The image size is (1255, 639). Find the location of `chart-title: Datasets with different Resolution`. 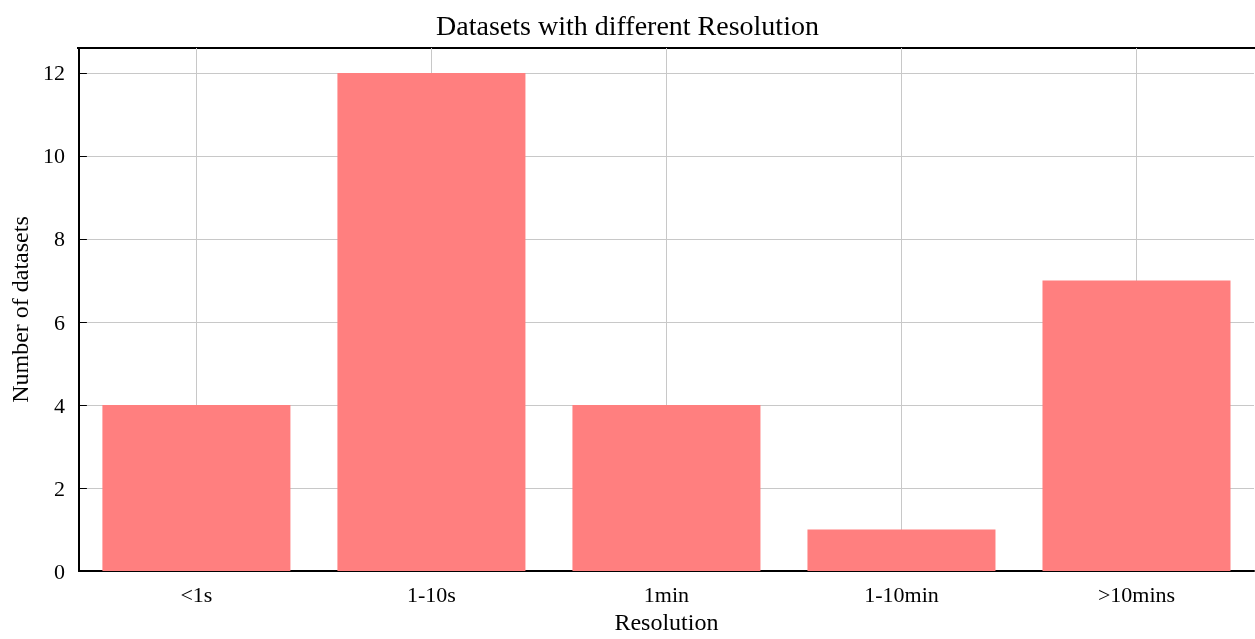

chart-title: Datasets with different Resolution is located at coordinates (627, 25).